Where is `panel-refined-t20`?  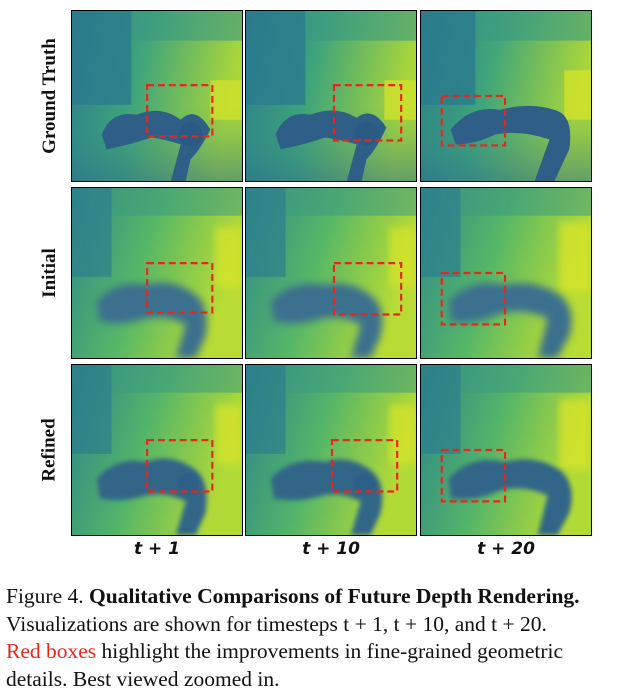 panel-refined-t20 is located at coordinates (506, 450).